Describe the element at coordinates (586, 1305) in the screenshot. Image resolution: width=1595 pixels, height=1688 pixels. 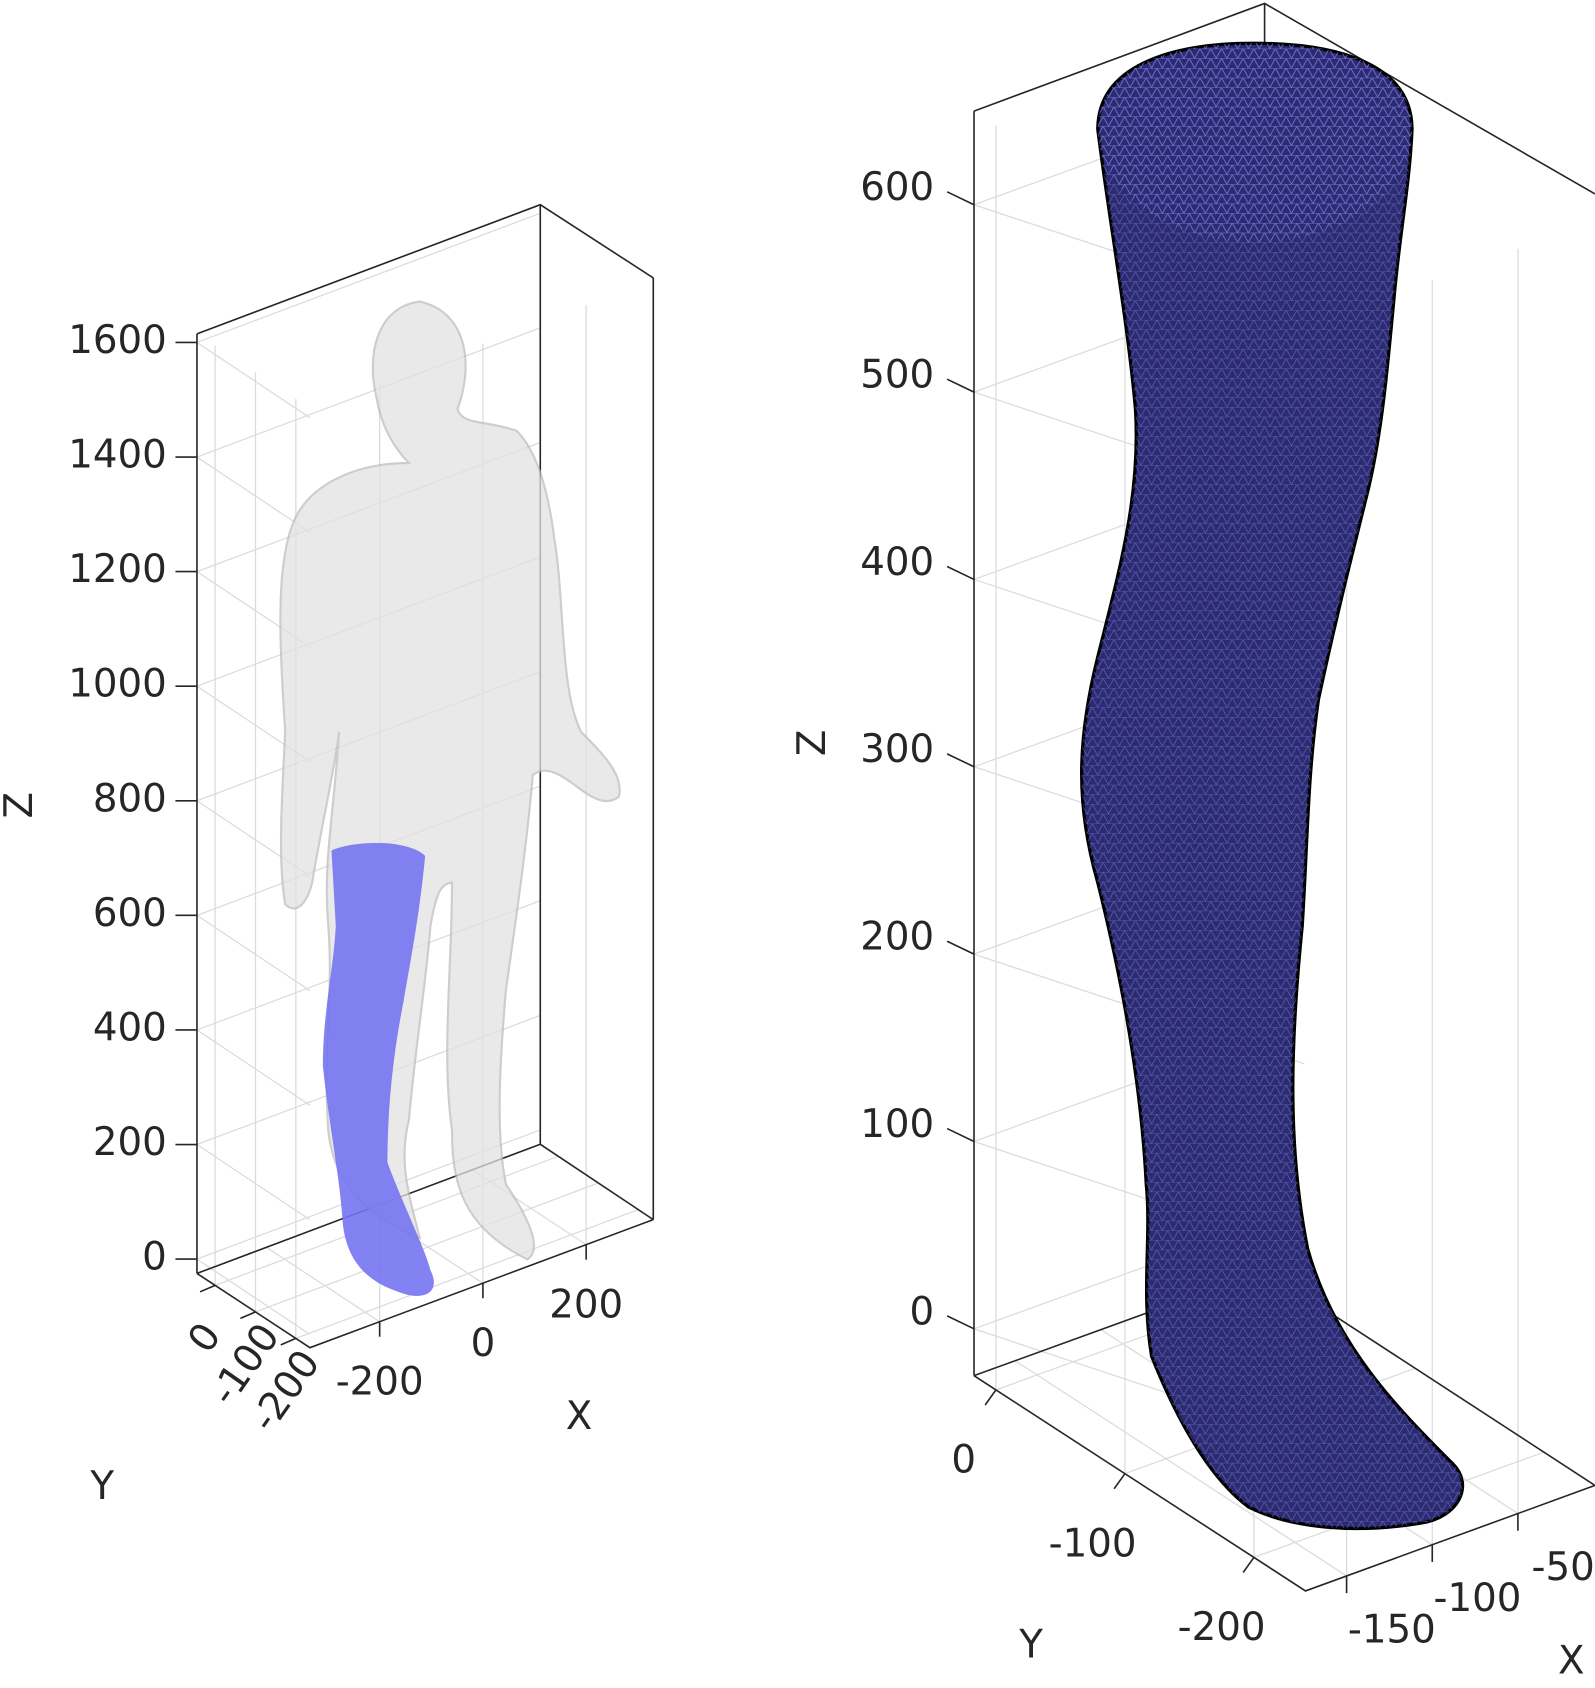
I see `x-tick-label: 200` at that location.